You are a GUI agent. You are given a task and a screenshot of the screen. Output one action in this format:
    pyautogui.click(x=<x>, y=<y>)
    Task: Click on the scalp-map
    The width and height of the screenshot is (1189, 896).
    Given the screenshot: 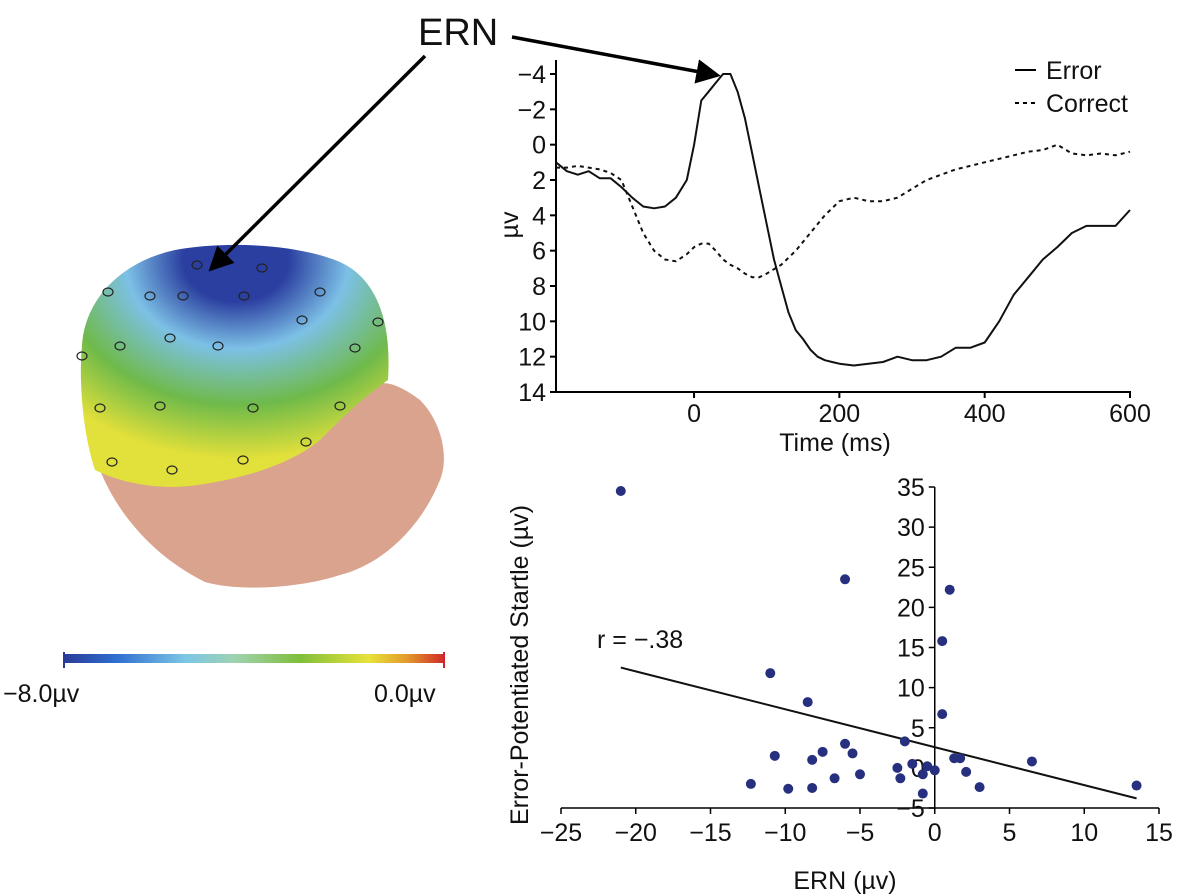 What is the action you would take?
    pyautogui.click(x=234, y=365)
    